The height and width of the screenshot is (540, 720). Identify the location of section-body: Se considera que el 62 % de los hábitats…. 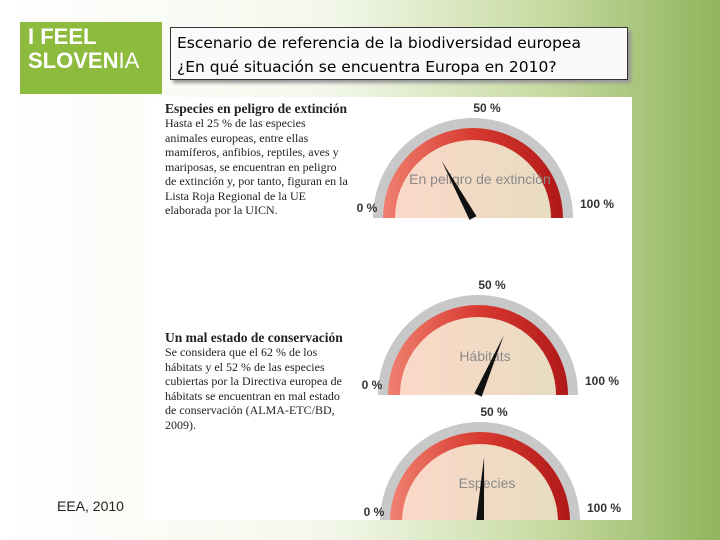
(253, 388).